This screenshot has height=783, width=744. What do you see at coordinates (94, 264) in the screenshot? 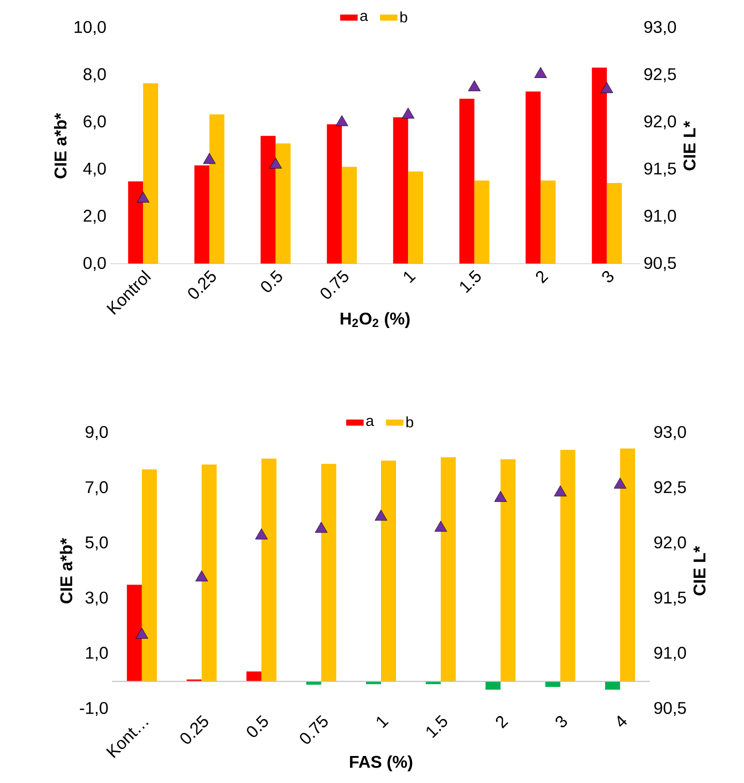
I see `y-tick-label: 0,0` at bounding box center [94, 264].